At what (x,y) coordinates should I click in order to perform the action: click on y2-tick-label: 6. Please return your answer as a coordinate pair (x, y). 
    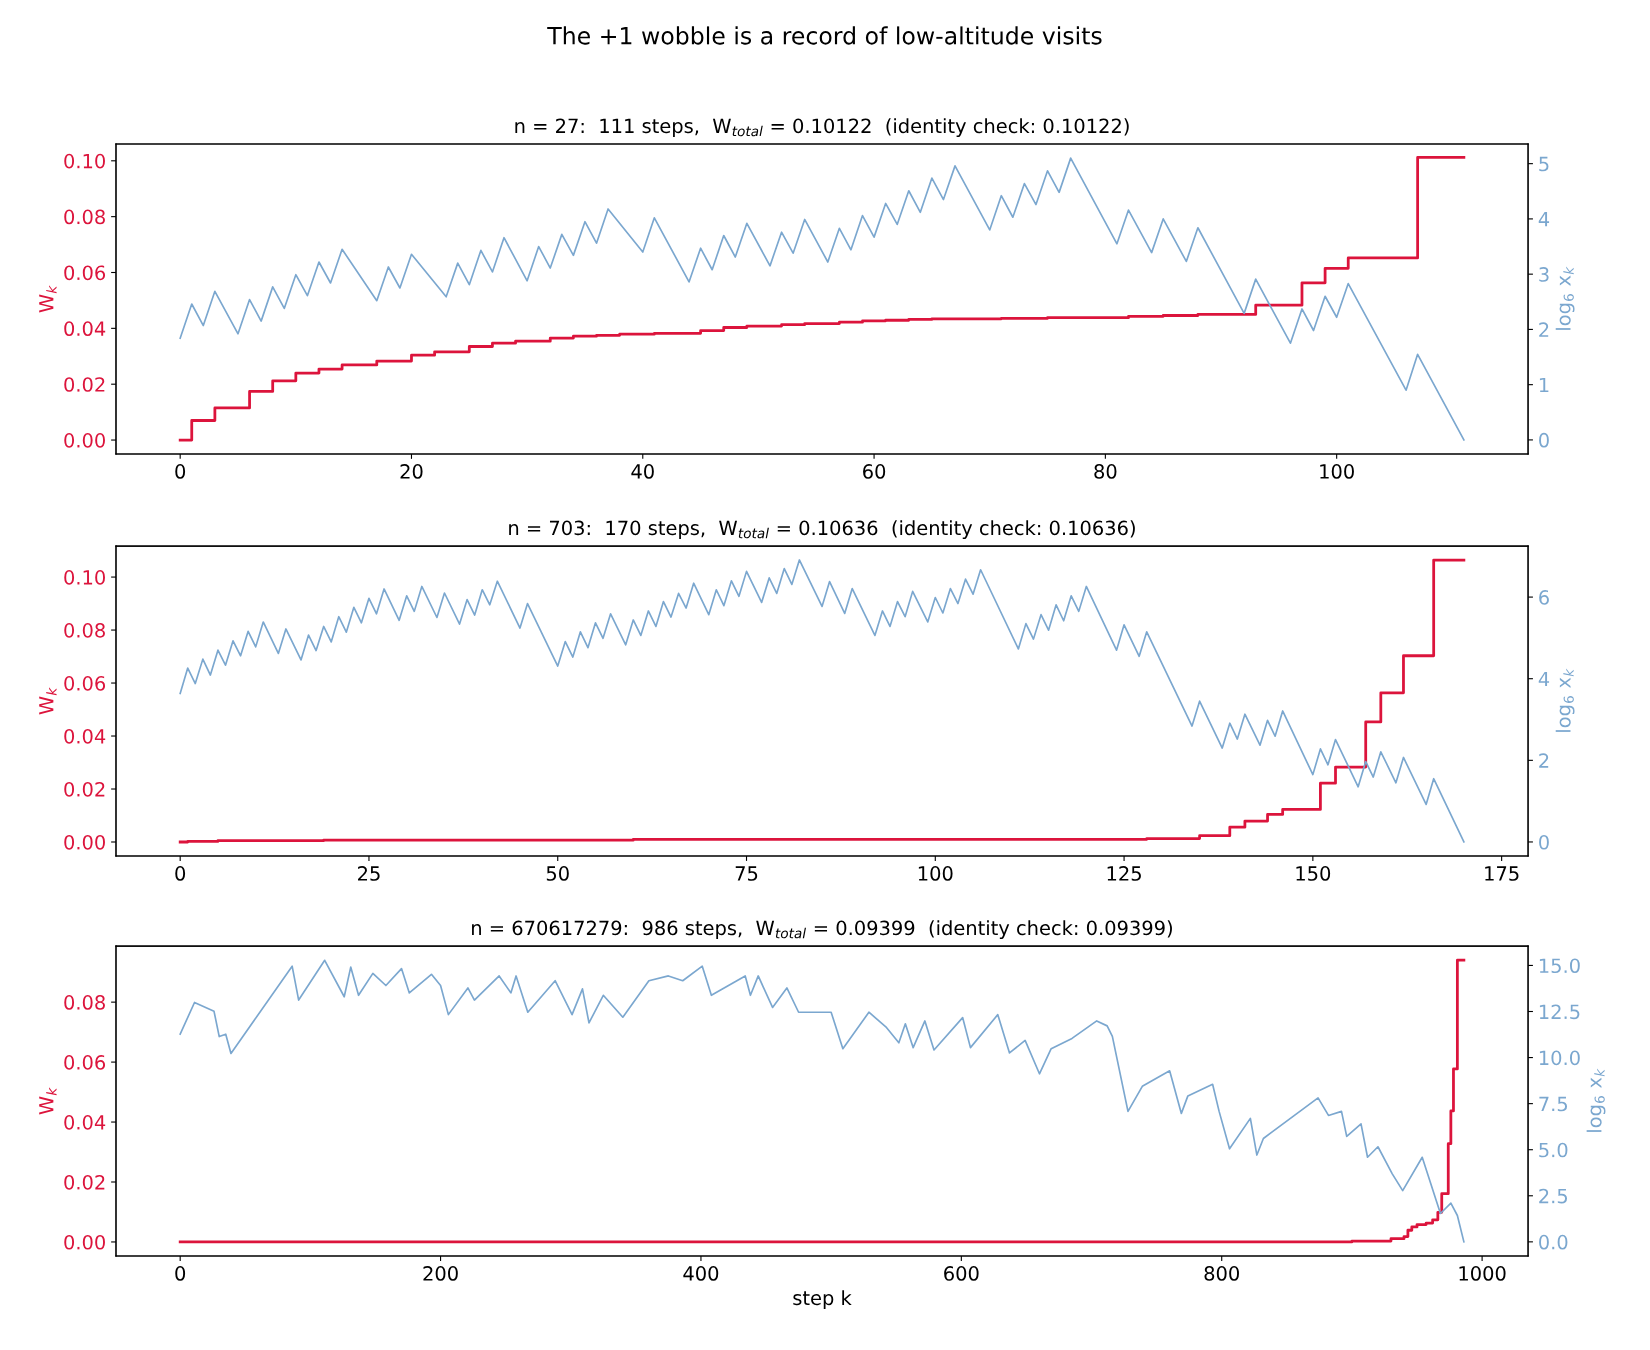
    Looking at the image, I should click on (1544, 597).